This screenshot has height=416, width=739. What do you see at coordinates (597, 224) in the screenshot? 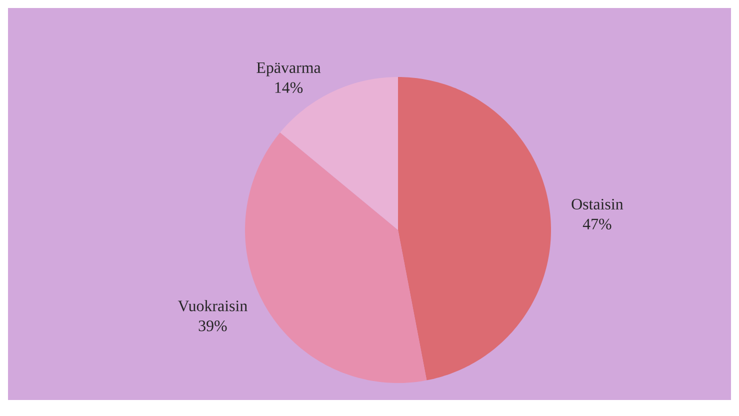
I see `data-label: 47%` at bounding box center [597, 224].